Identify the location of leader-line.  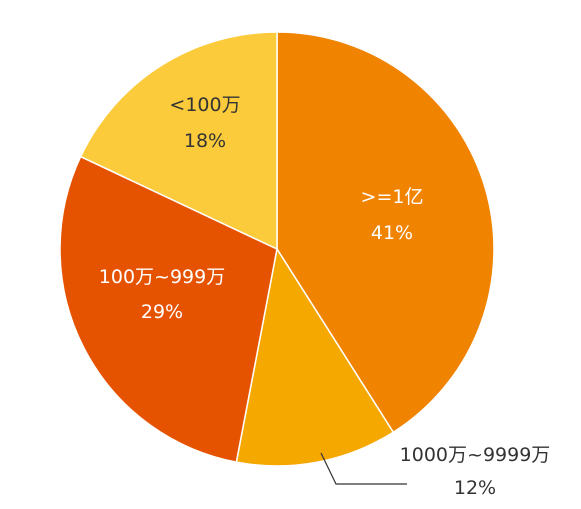
(363, 468).